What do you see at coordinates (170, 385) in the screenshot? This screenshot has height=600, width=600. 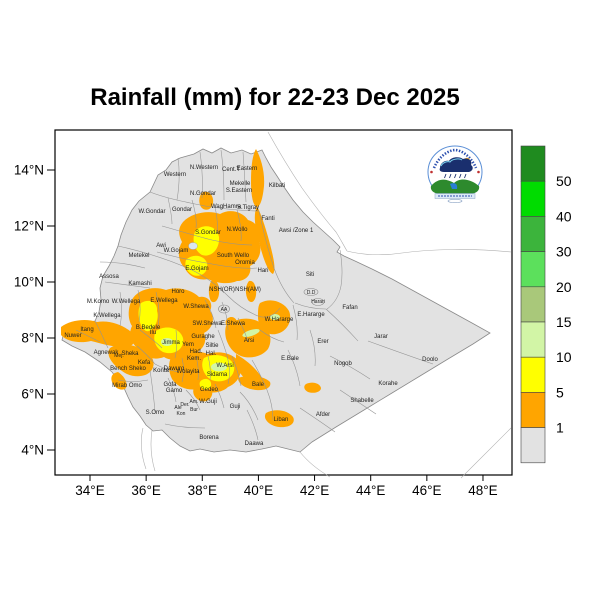 I see `region-label: Gofa` at bounding box center [170, 385].